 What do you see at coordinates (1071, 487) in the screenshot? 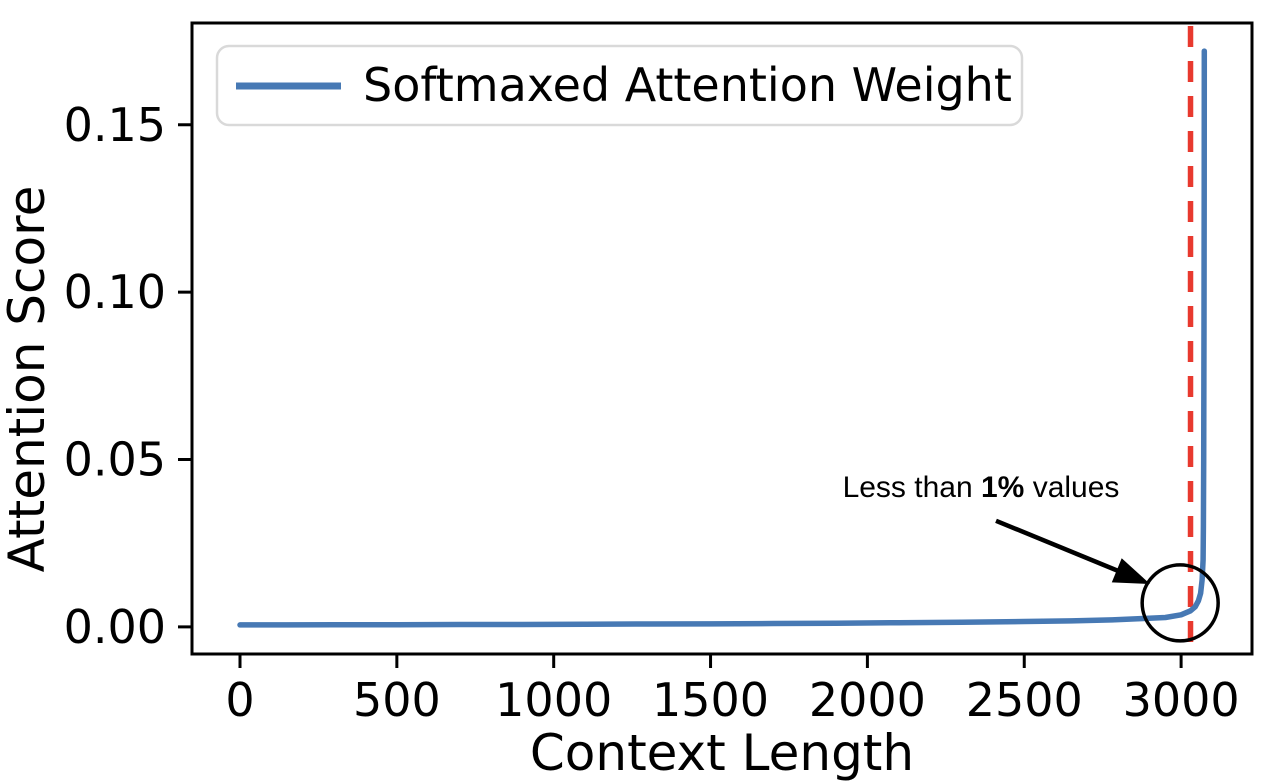
I see `annotation-suffix: values` at bounding box center [1071, 487].